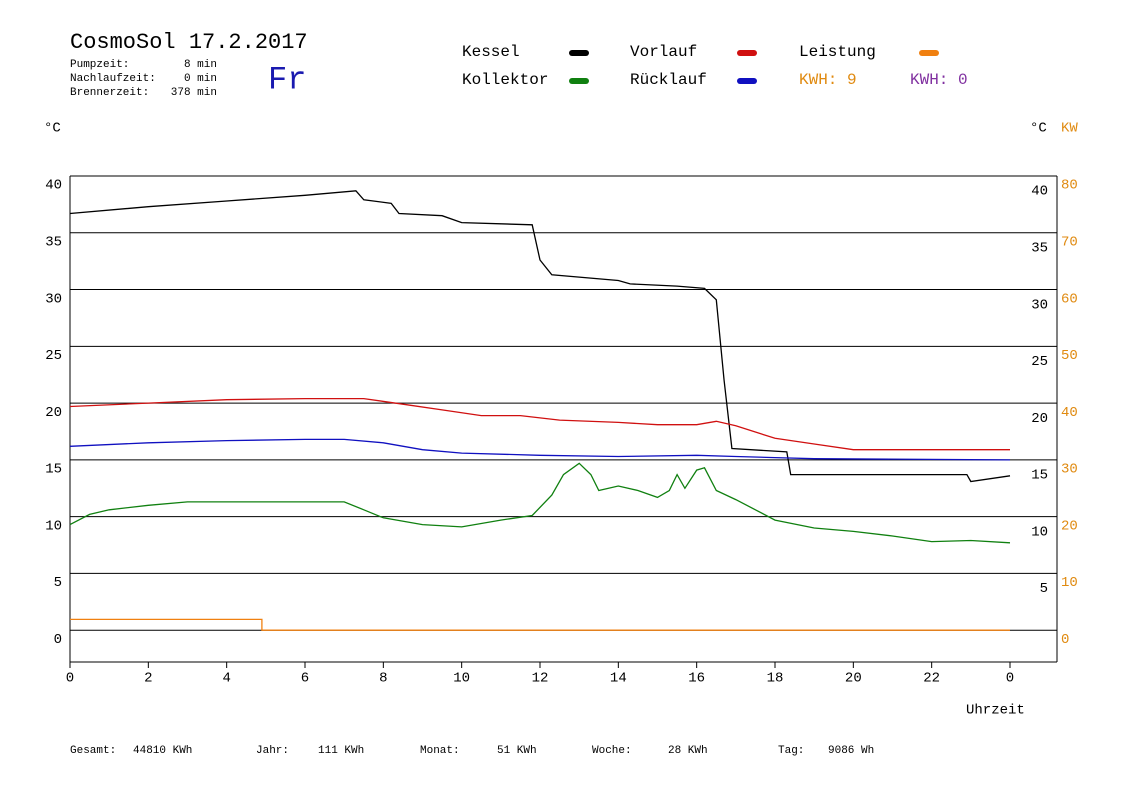 The image size is (1148, 812). I want to click on y-tick-label: 5, so click(58, 583).